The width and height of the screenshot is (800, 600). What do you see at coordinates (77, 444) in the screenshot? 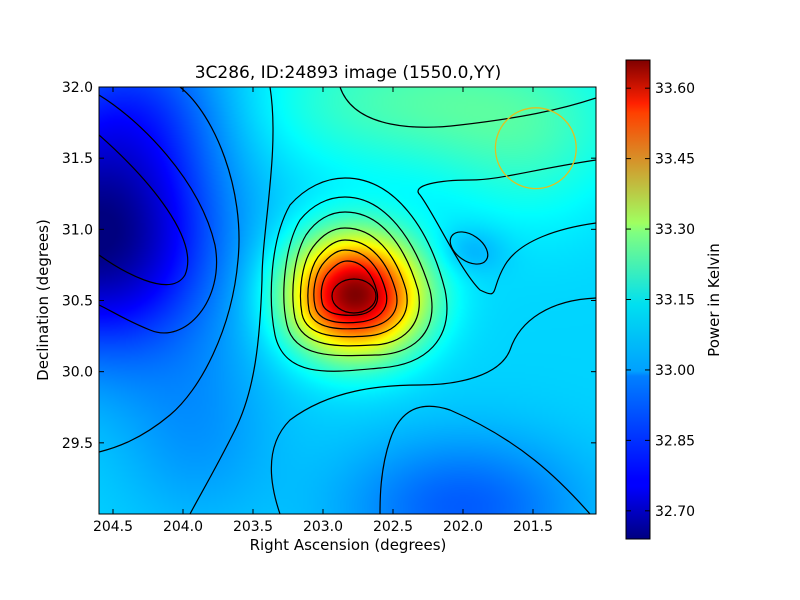
I see `y-tick-label: 29.5` at bounding box center [77, 444].